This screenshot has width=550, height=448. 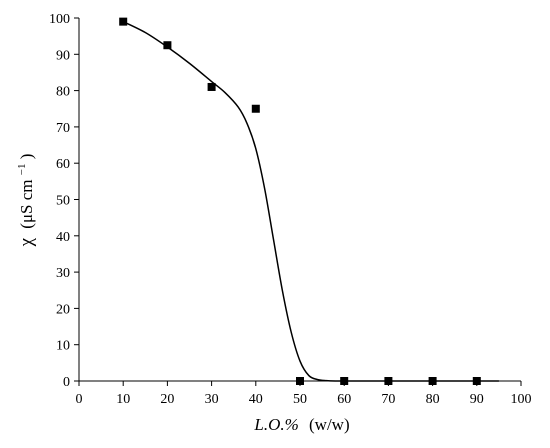 What do you see at coordinates (212, 399) in the screenshot?
I see `x-tick-label: 30` at bounding box center [212, 399].